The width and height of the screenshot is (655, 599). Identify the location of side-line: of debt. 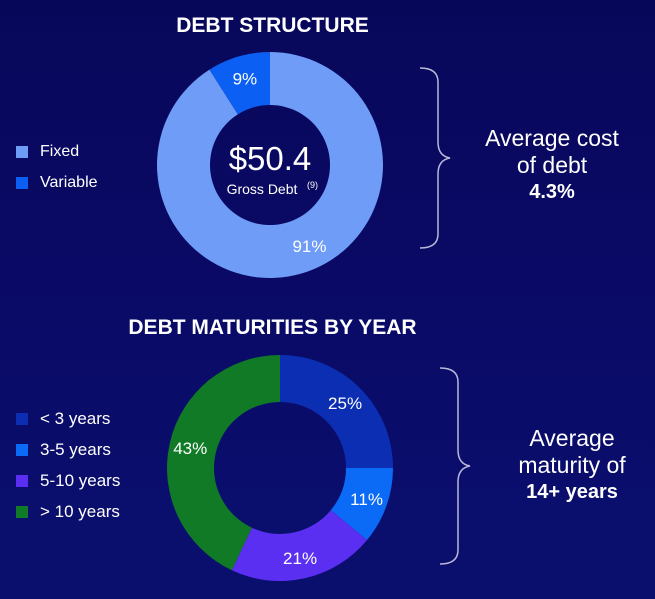
(552, 165).